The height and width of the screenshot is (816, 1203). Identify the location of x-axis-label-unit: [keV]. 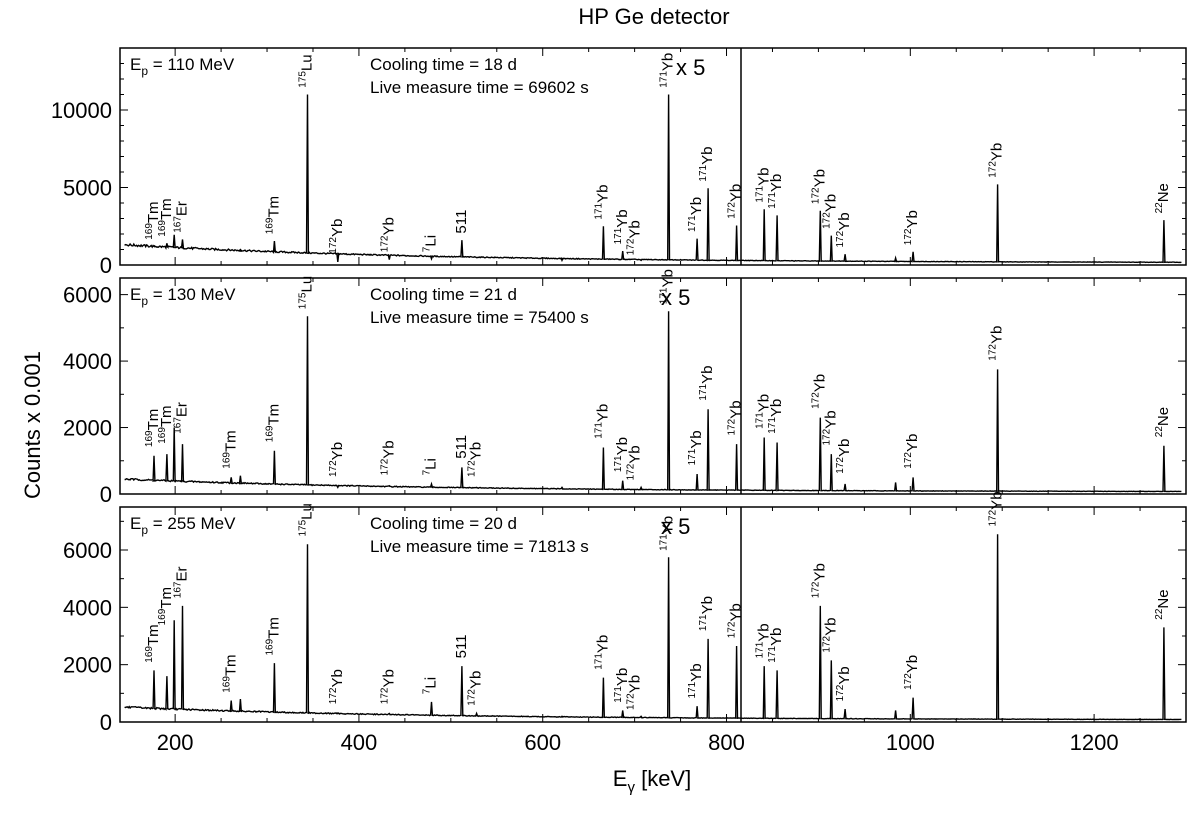
(663, 778).